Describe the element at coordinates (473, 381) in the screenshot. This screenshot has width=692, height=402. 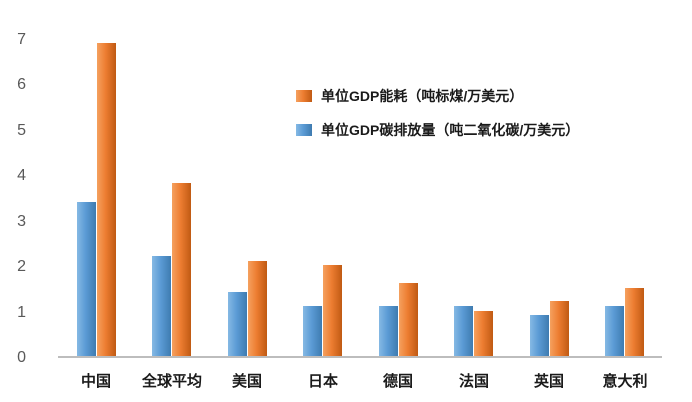
I see `x-category-label-5: 法国` at that location.